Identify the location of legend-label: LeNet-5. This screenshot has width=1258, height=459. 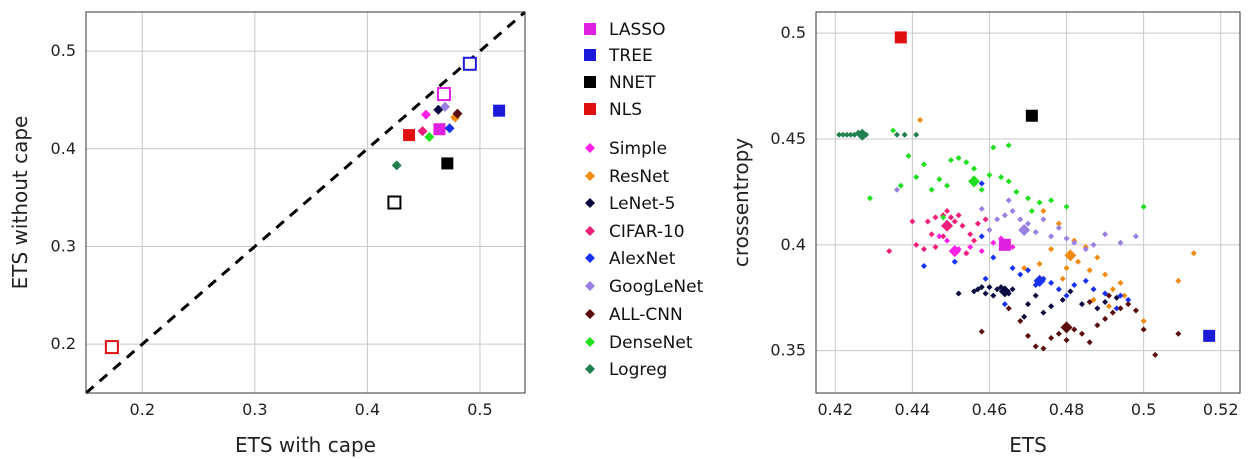
(642, 204).